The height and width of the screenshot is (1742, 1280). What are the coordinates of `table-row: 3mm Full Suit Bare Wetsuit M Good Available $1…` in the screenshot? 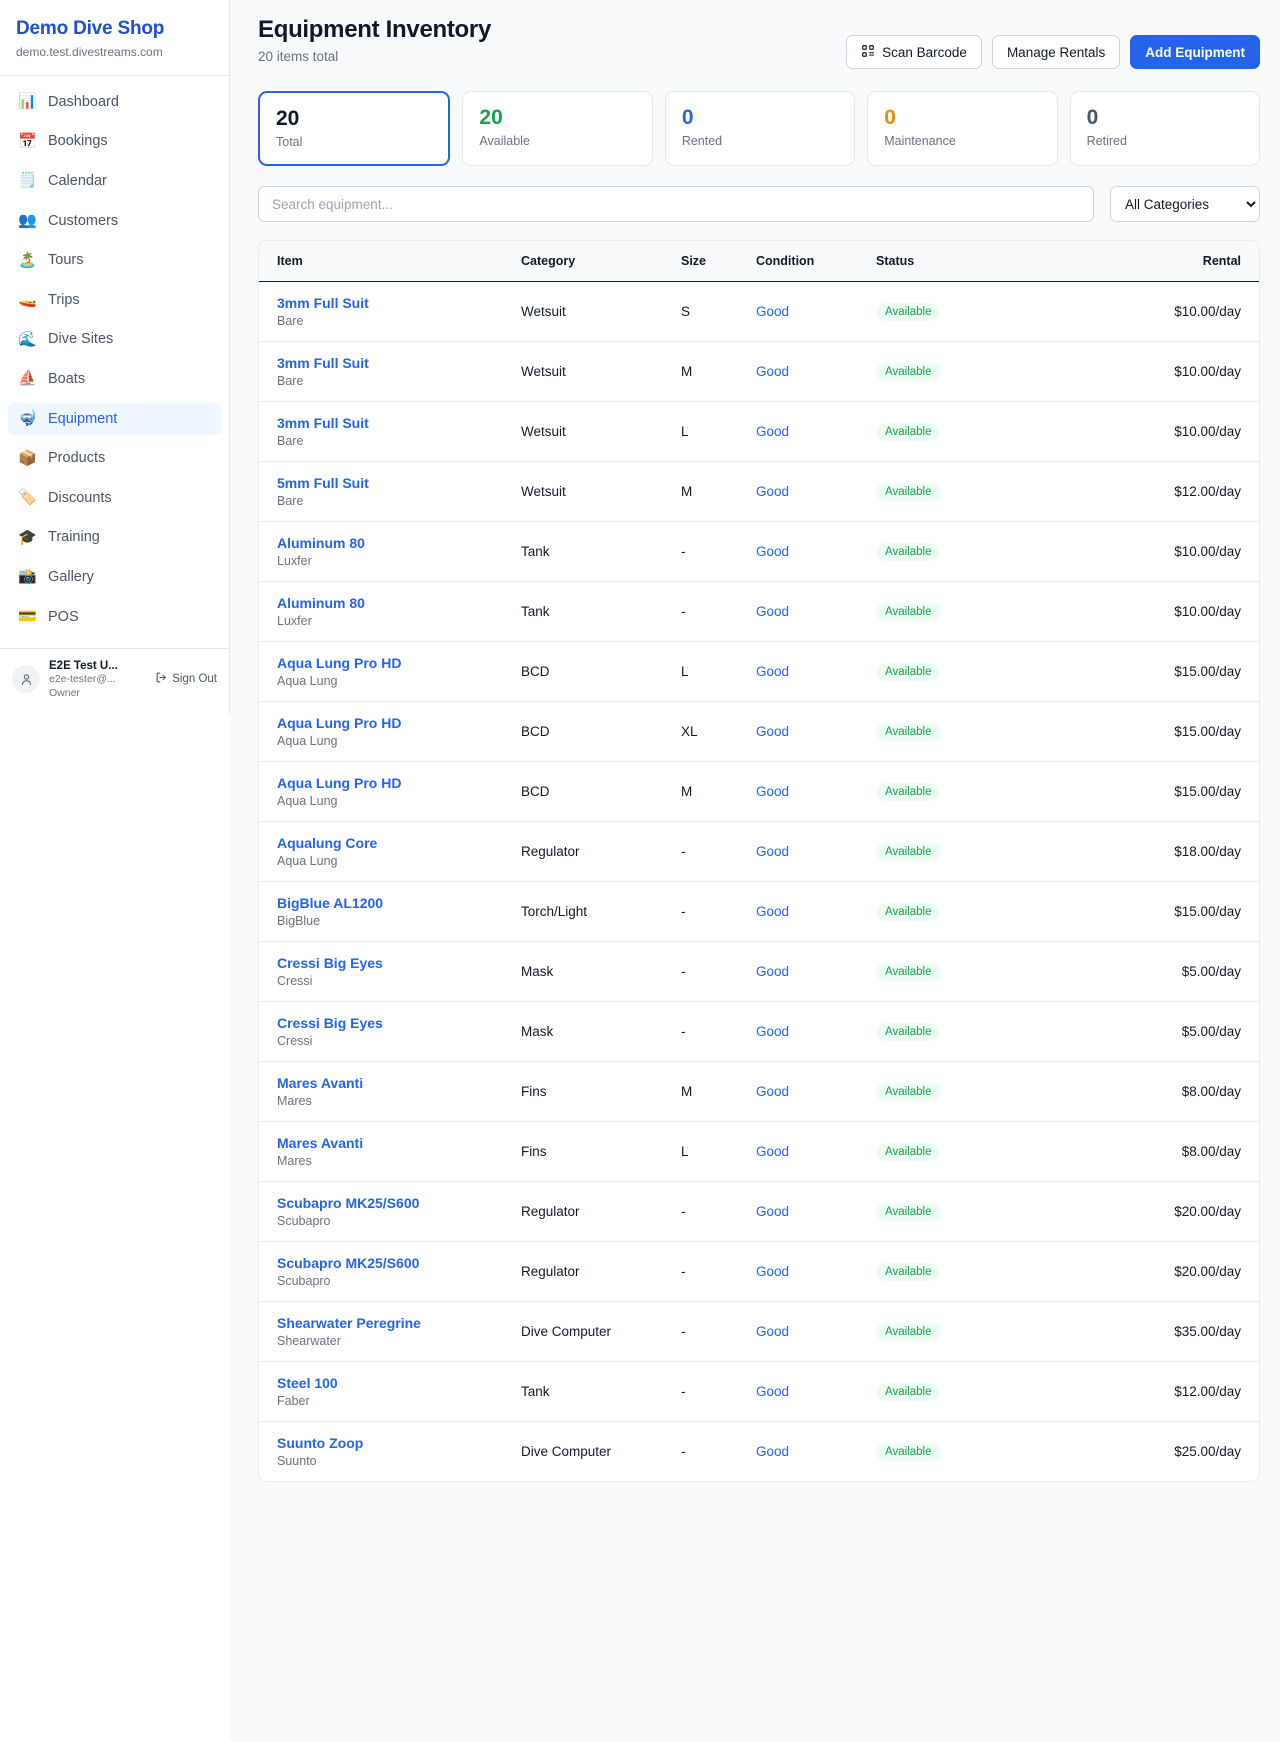 It's located at (759, 372).